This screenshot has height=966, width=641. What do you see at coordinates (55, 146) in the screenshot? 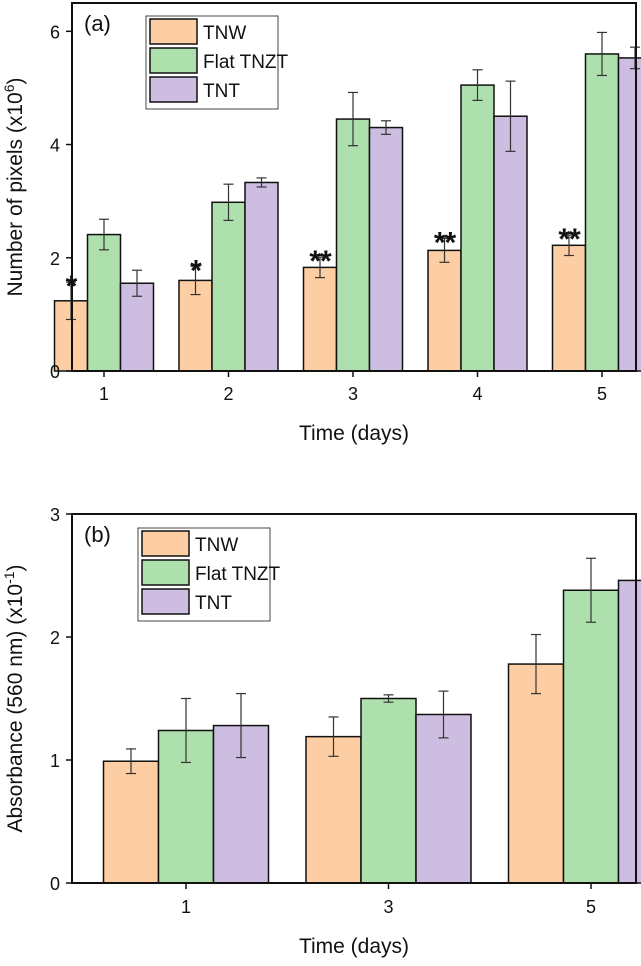
I see `y-tick-label: 4` at bounding box center [55, 146].